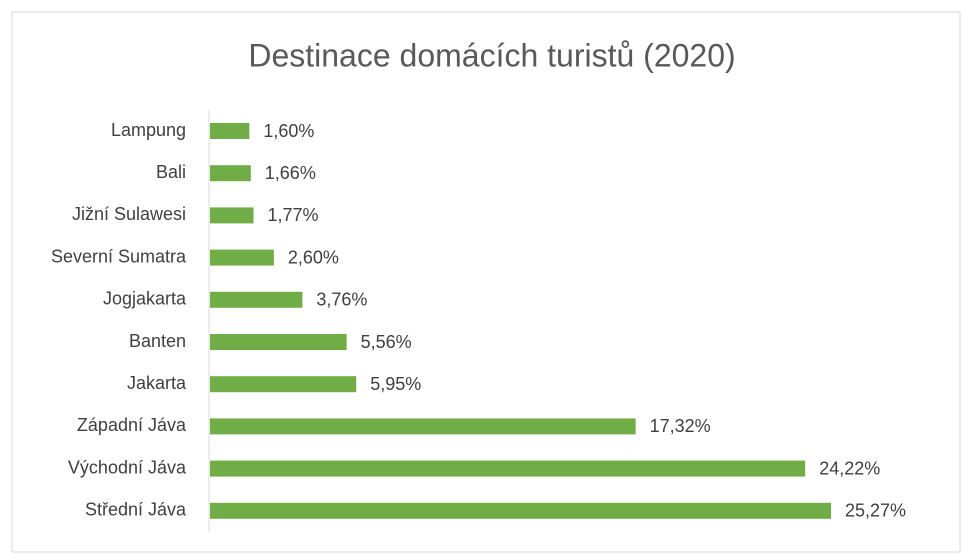 Image resolution: width=962 pixels, height=554 pixels. Describe the element at coordinates (157, 341) in the screenshot. I see `y-tick-label: Banten` at that location.